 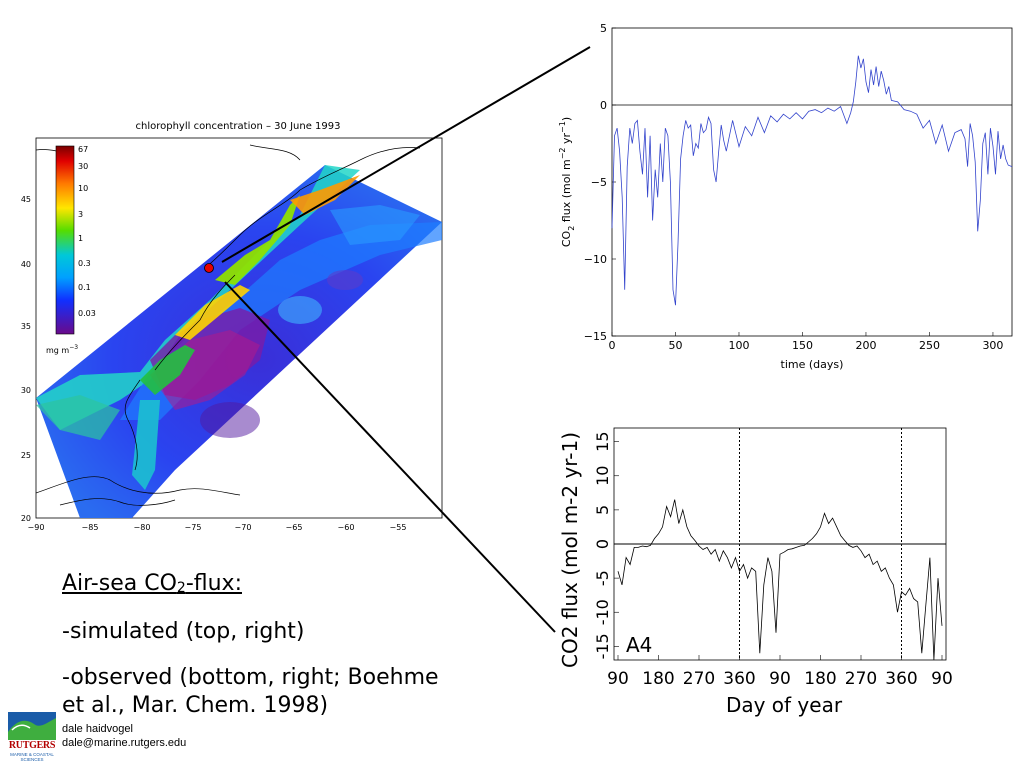 I want to click on obs-ytick-label: 15, so click(x=602, y=441).